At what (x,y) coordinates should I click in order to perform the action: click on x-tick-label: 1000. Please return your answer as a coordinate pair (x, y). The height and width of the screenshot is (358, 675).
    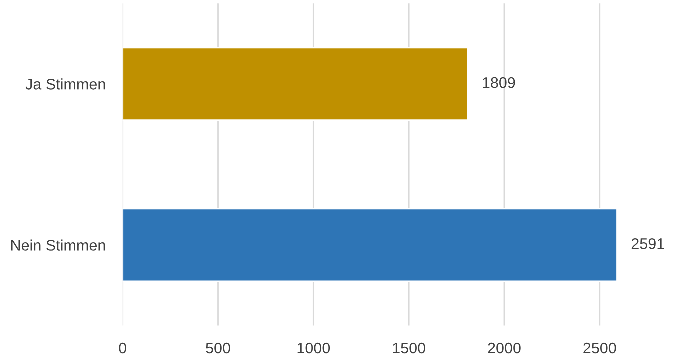
    Looking at the image, I should click on (314, 348).